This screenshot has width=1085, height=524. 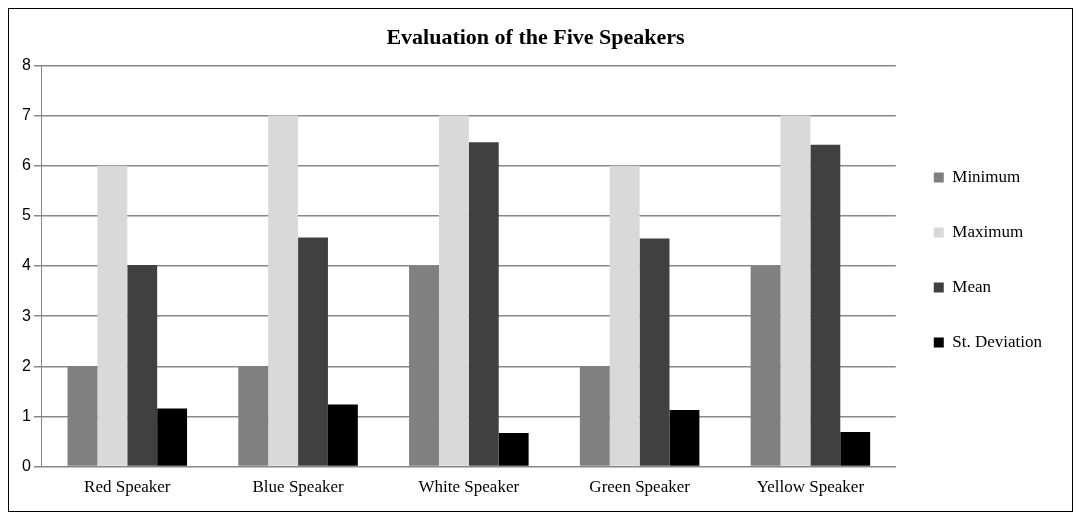 I want to click on y-tick-label: 3, so click(x=26, y=315).